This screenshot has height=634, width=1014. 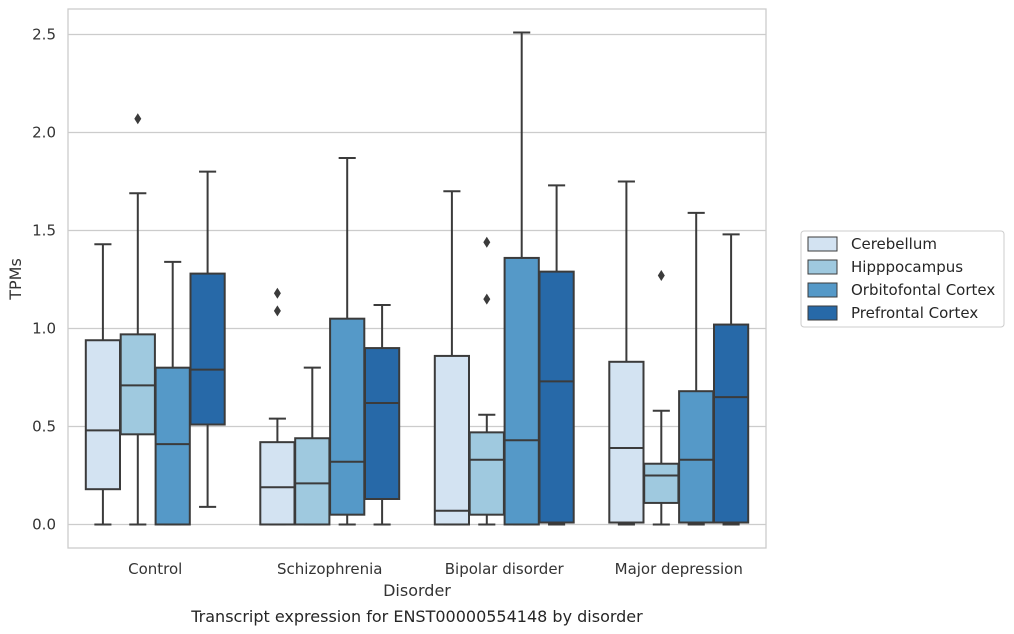 What do you see at coordinates (44, 328) in the screenshot?
I see `y-tick-label: 1.0` at bounding box center [44, 328].